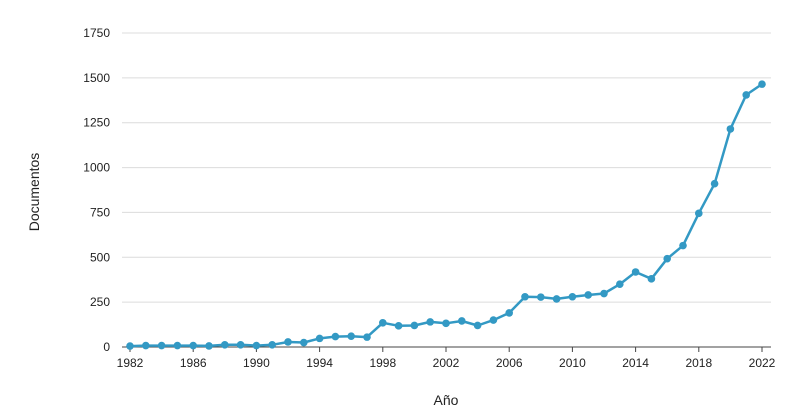  What do you see at coordinates (96, 190) in the screenshot?
I see `y-axis-tick-labels: 0 250 500 750 1000 1250 1500 1750` at bounding box center [96, 190].